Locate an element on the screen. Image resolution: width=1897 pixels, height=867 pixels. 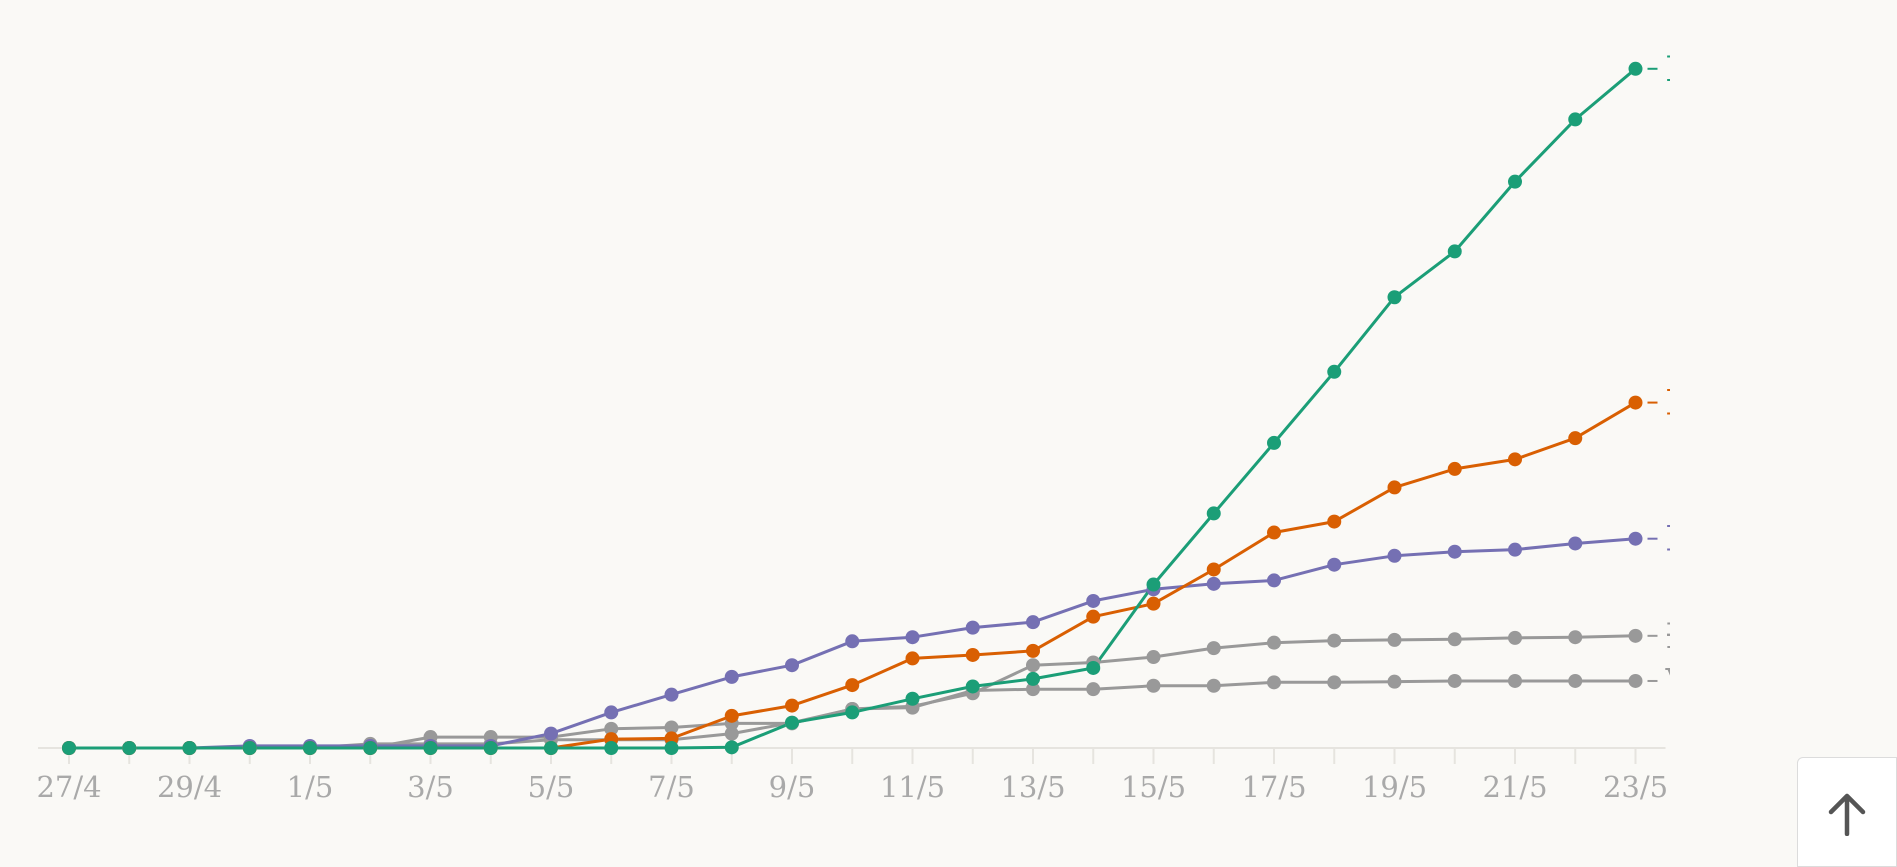
x-tick-label: 17/5 is located at coordinates (1273, 787).